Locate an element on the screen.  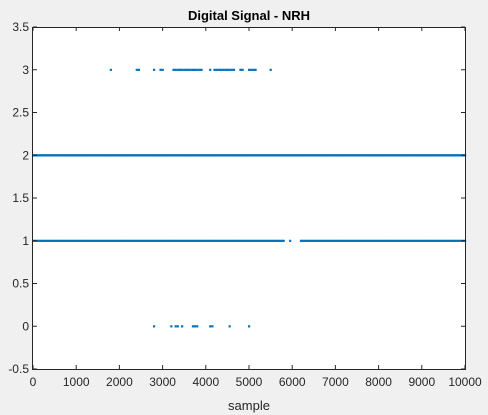
x-axis-label: sample is located at coordinates (249, 405).